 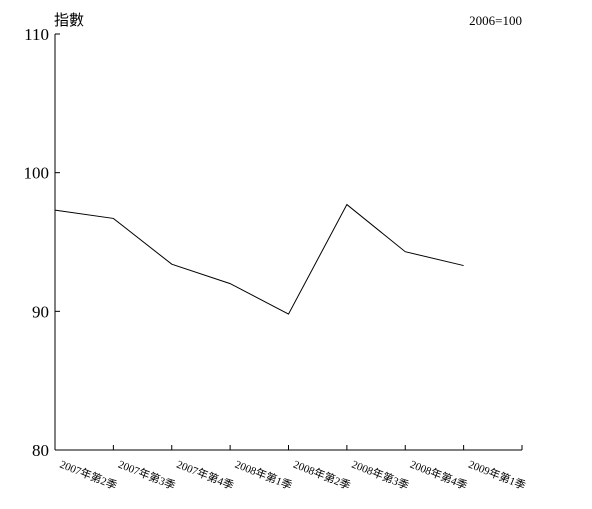 What do you see at coordinates (40, 311) in the screenshot?
I see `y-tick-label: 90` at bounding box center [40, 311].